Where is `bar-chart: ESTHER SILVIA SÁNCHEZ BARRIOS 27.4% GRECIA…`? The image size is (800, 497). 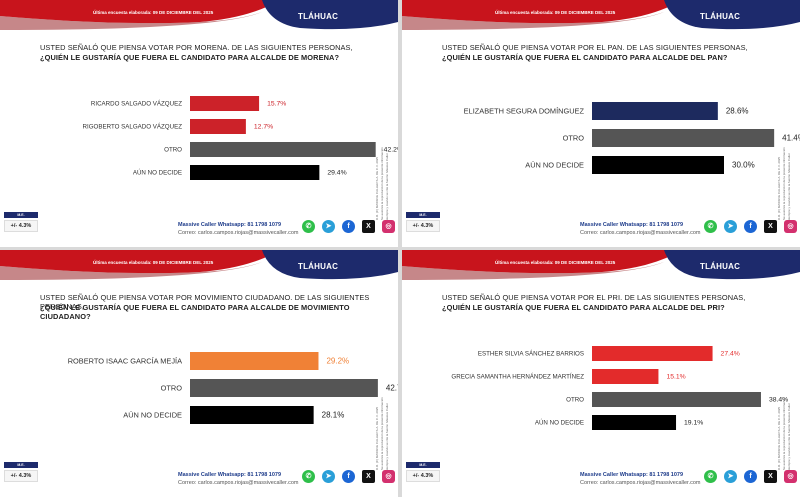 bar-chart: ESTHER SILVIA SÁNCHEZ BARRIOS 27.4% GRECIA… is located at coordinates (619, 388).